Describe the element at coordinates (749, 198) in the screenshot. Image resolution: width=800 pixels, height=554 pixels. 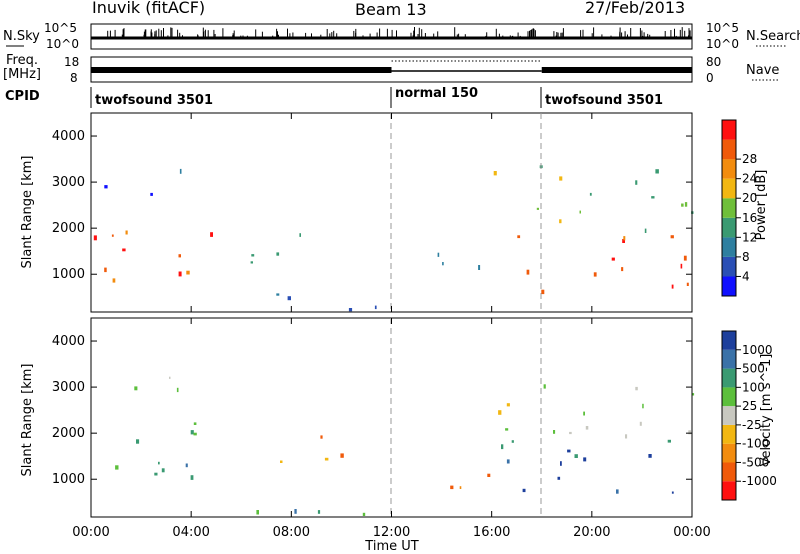
I see `colorbar-tick-label: 20` at that location.